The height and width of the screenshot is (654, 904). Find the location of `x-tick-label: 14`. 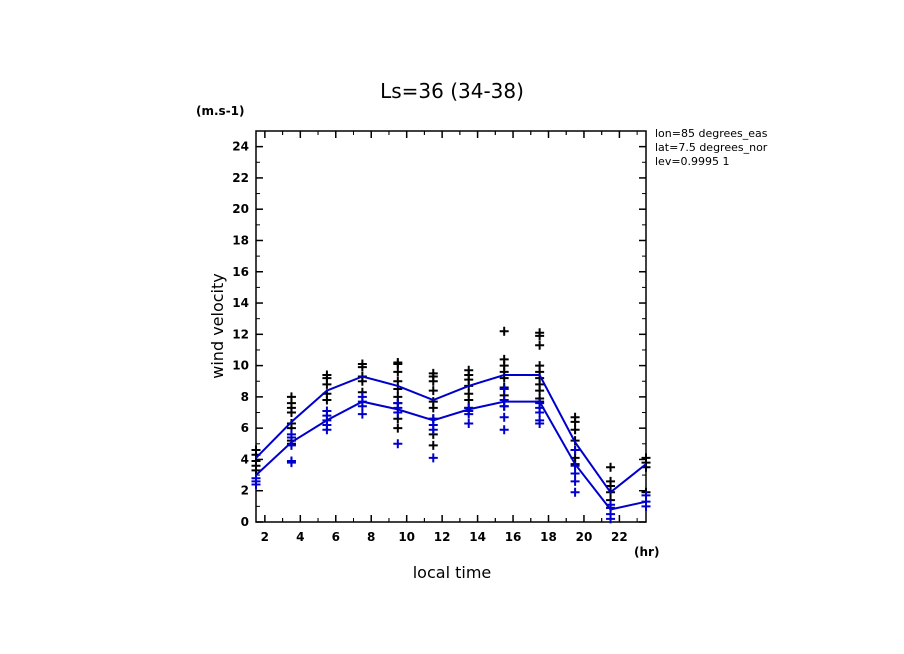

x-tick-label: 14 is located at coordinates (477, 537).